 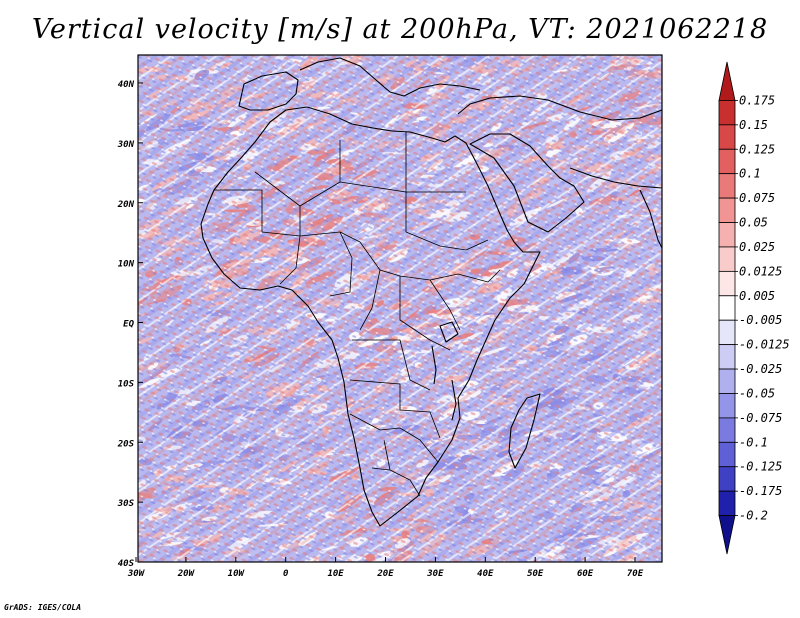 What do you see at coordinates (390, 77) in the screenshot?
I see `europe-coastline` at bounding box center [390, 77].